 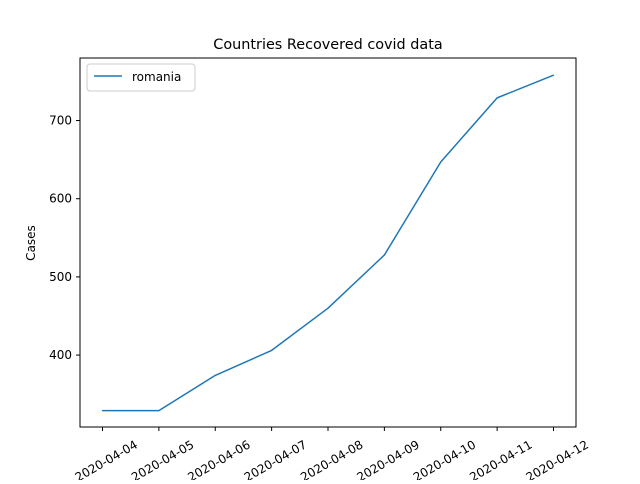 I want to click on legend: romania, so click(x=141, y=77).